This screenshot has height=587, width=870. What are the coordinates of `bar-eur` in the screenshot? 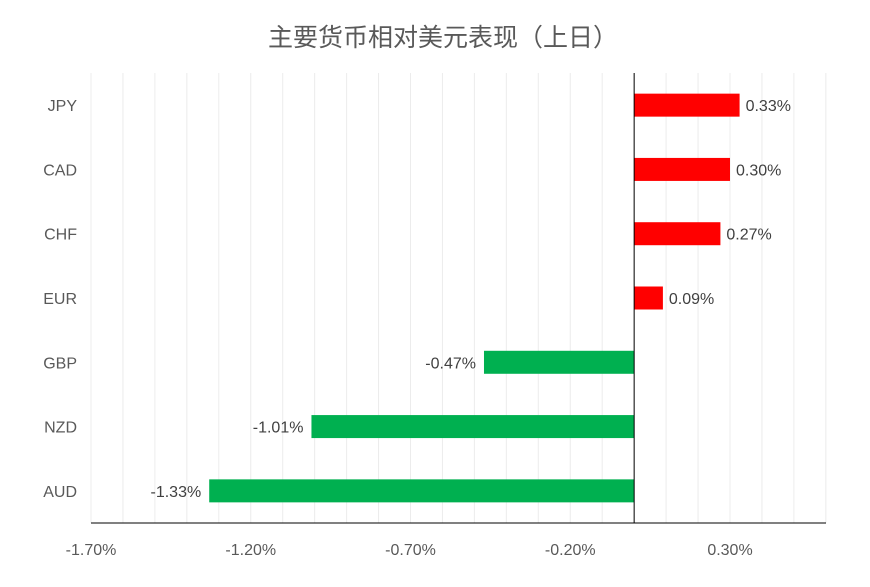 It's located at (648, 298).